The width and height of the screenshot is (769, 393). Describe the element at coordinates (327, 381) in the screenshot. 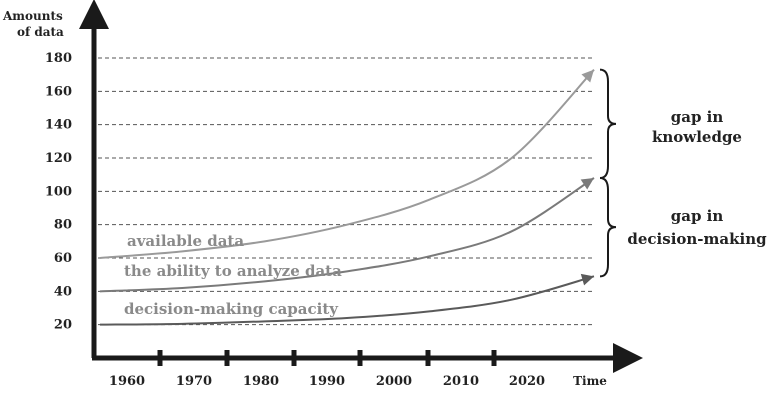

I see `x-tick-label: 1990` at that location.